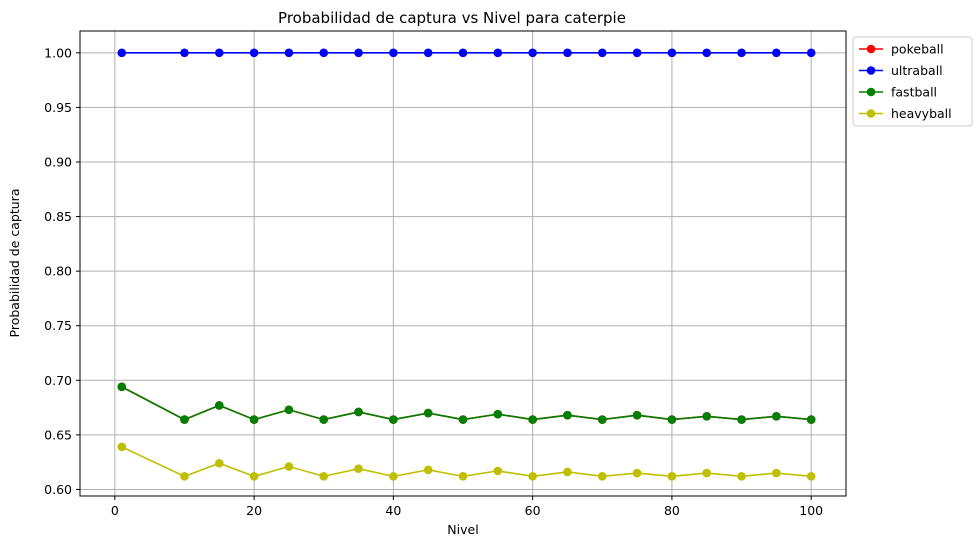  I want to click on series-heavyball, so click(466, 461).